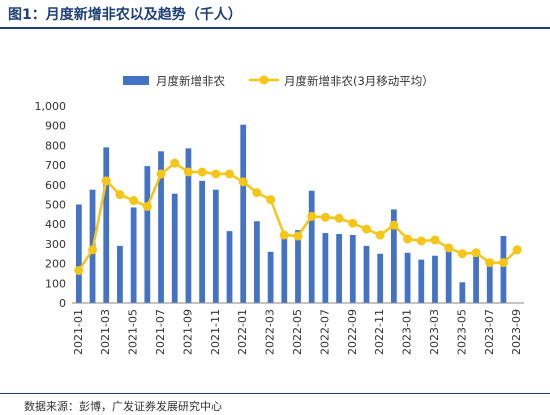  I want to click on y-tick-label: 1,000, so click(51, 106).